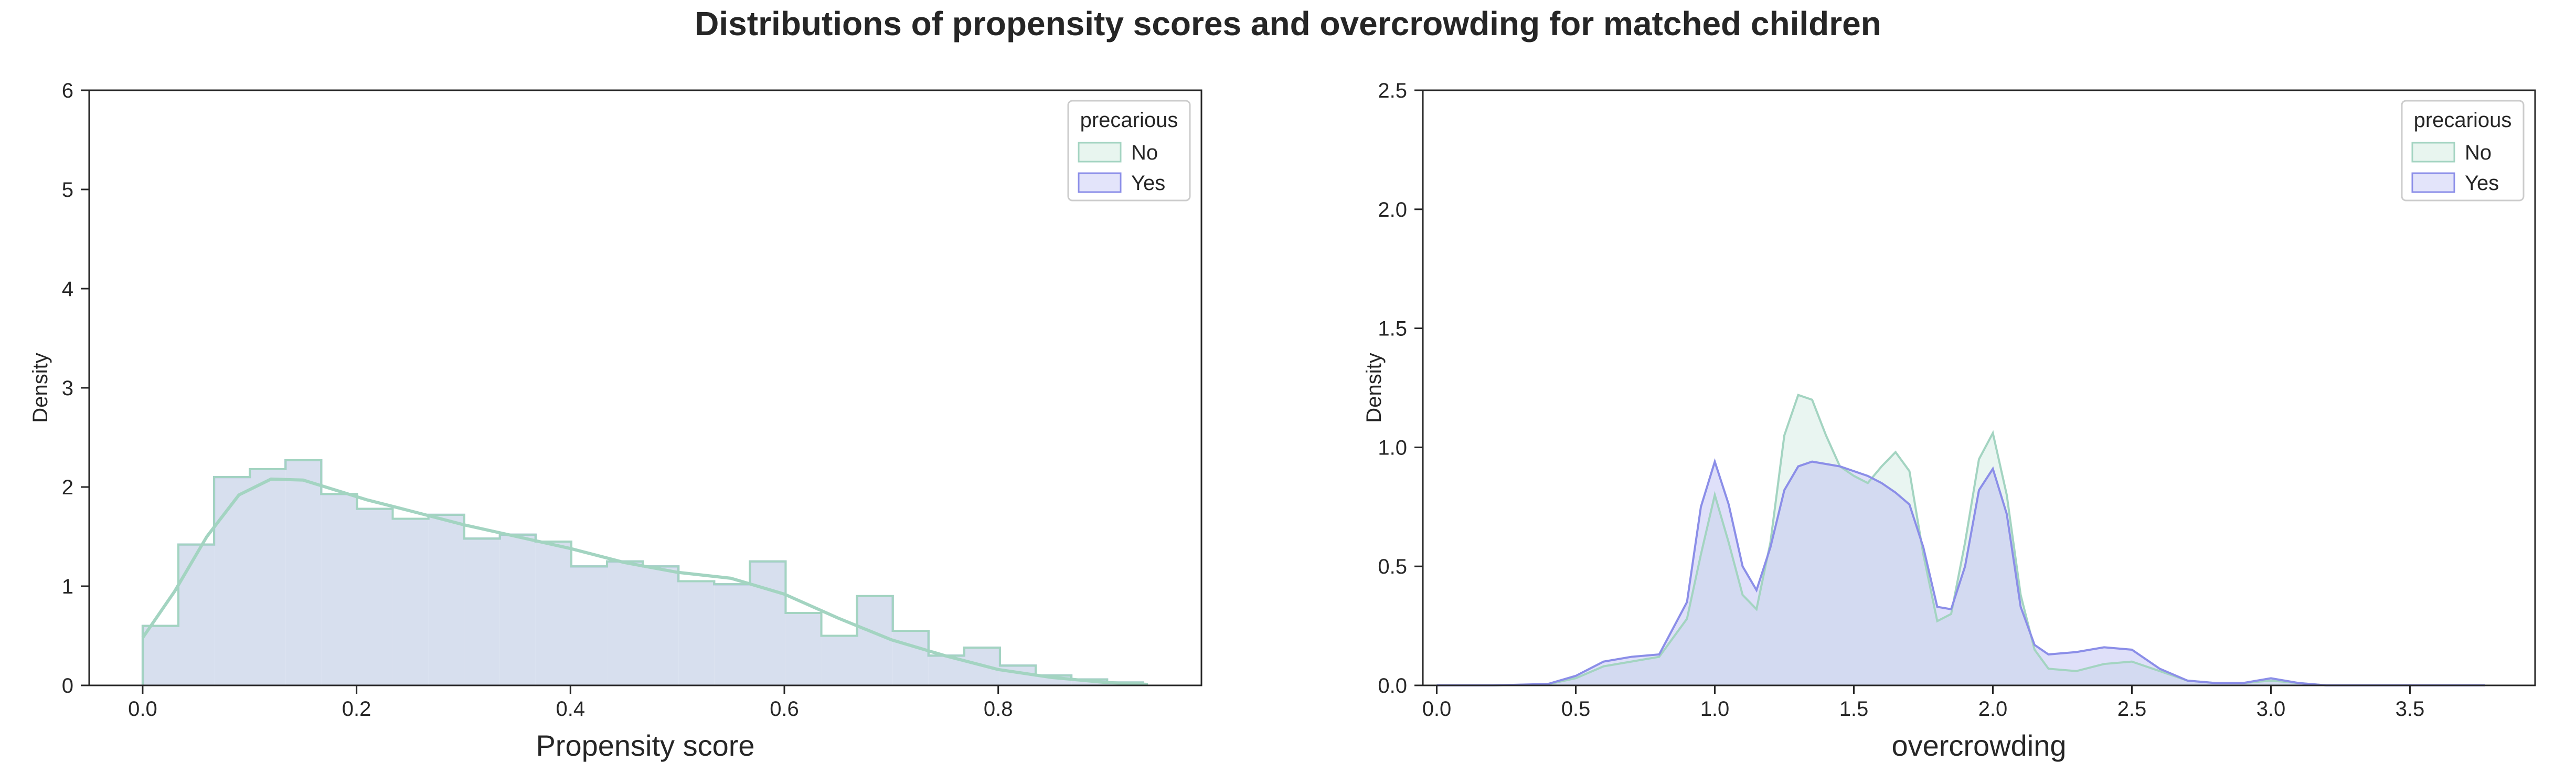 This screenshot has height=783, width=2576. What do you see at coordinates (2132, 709) in the screenshot?
I see `x-tick-label: 2.5` at bounding box center [2132, 709].